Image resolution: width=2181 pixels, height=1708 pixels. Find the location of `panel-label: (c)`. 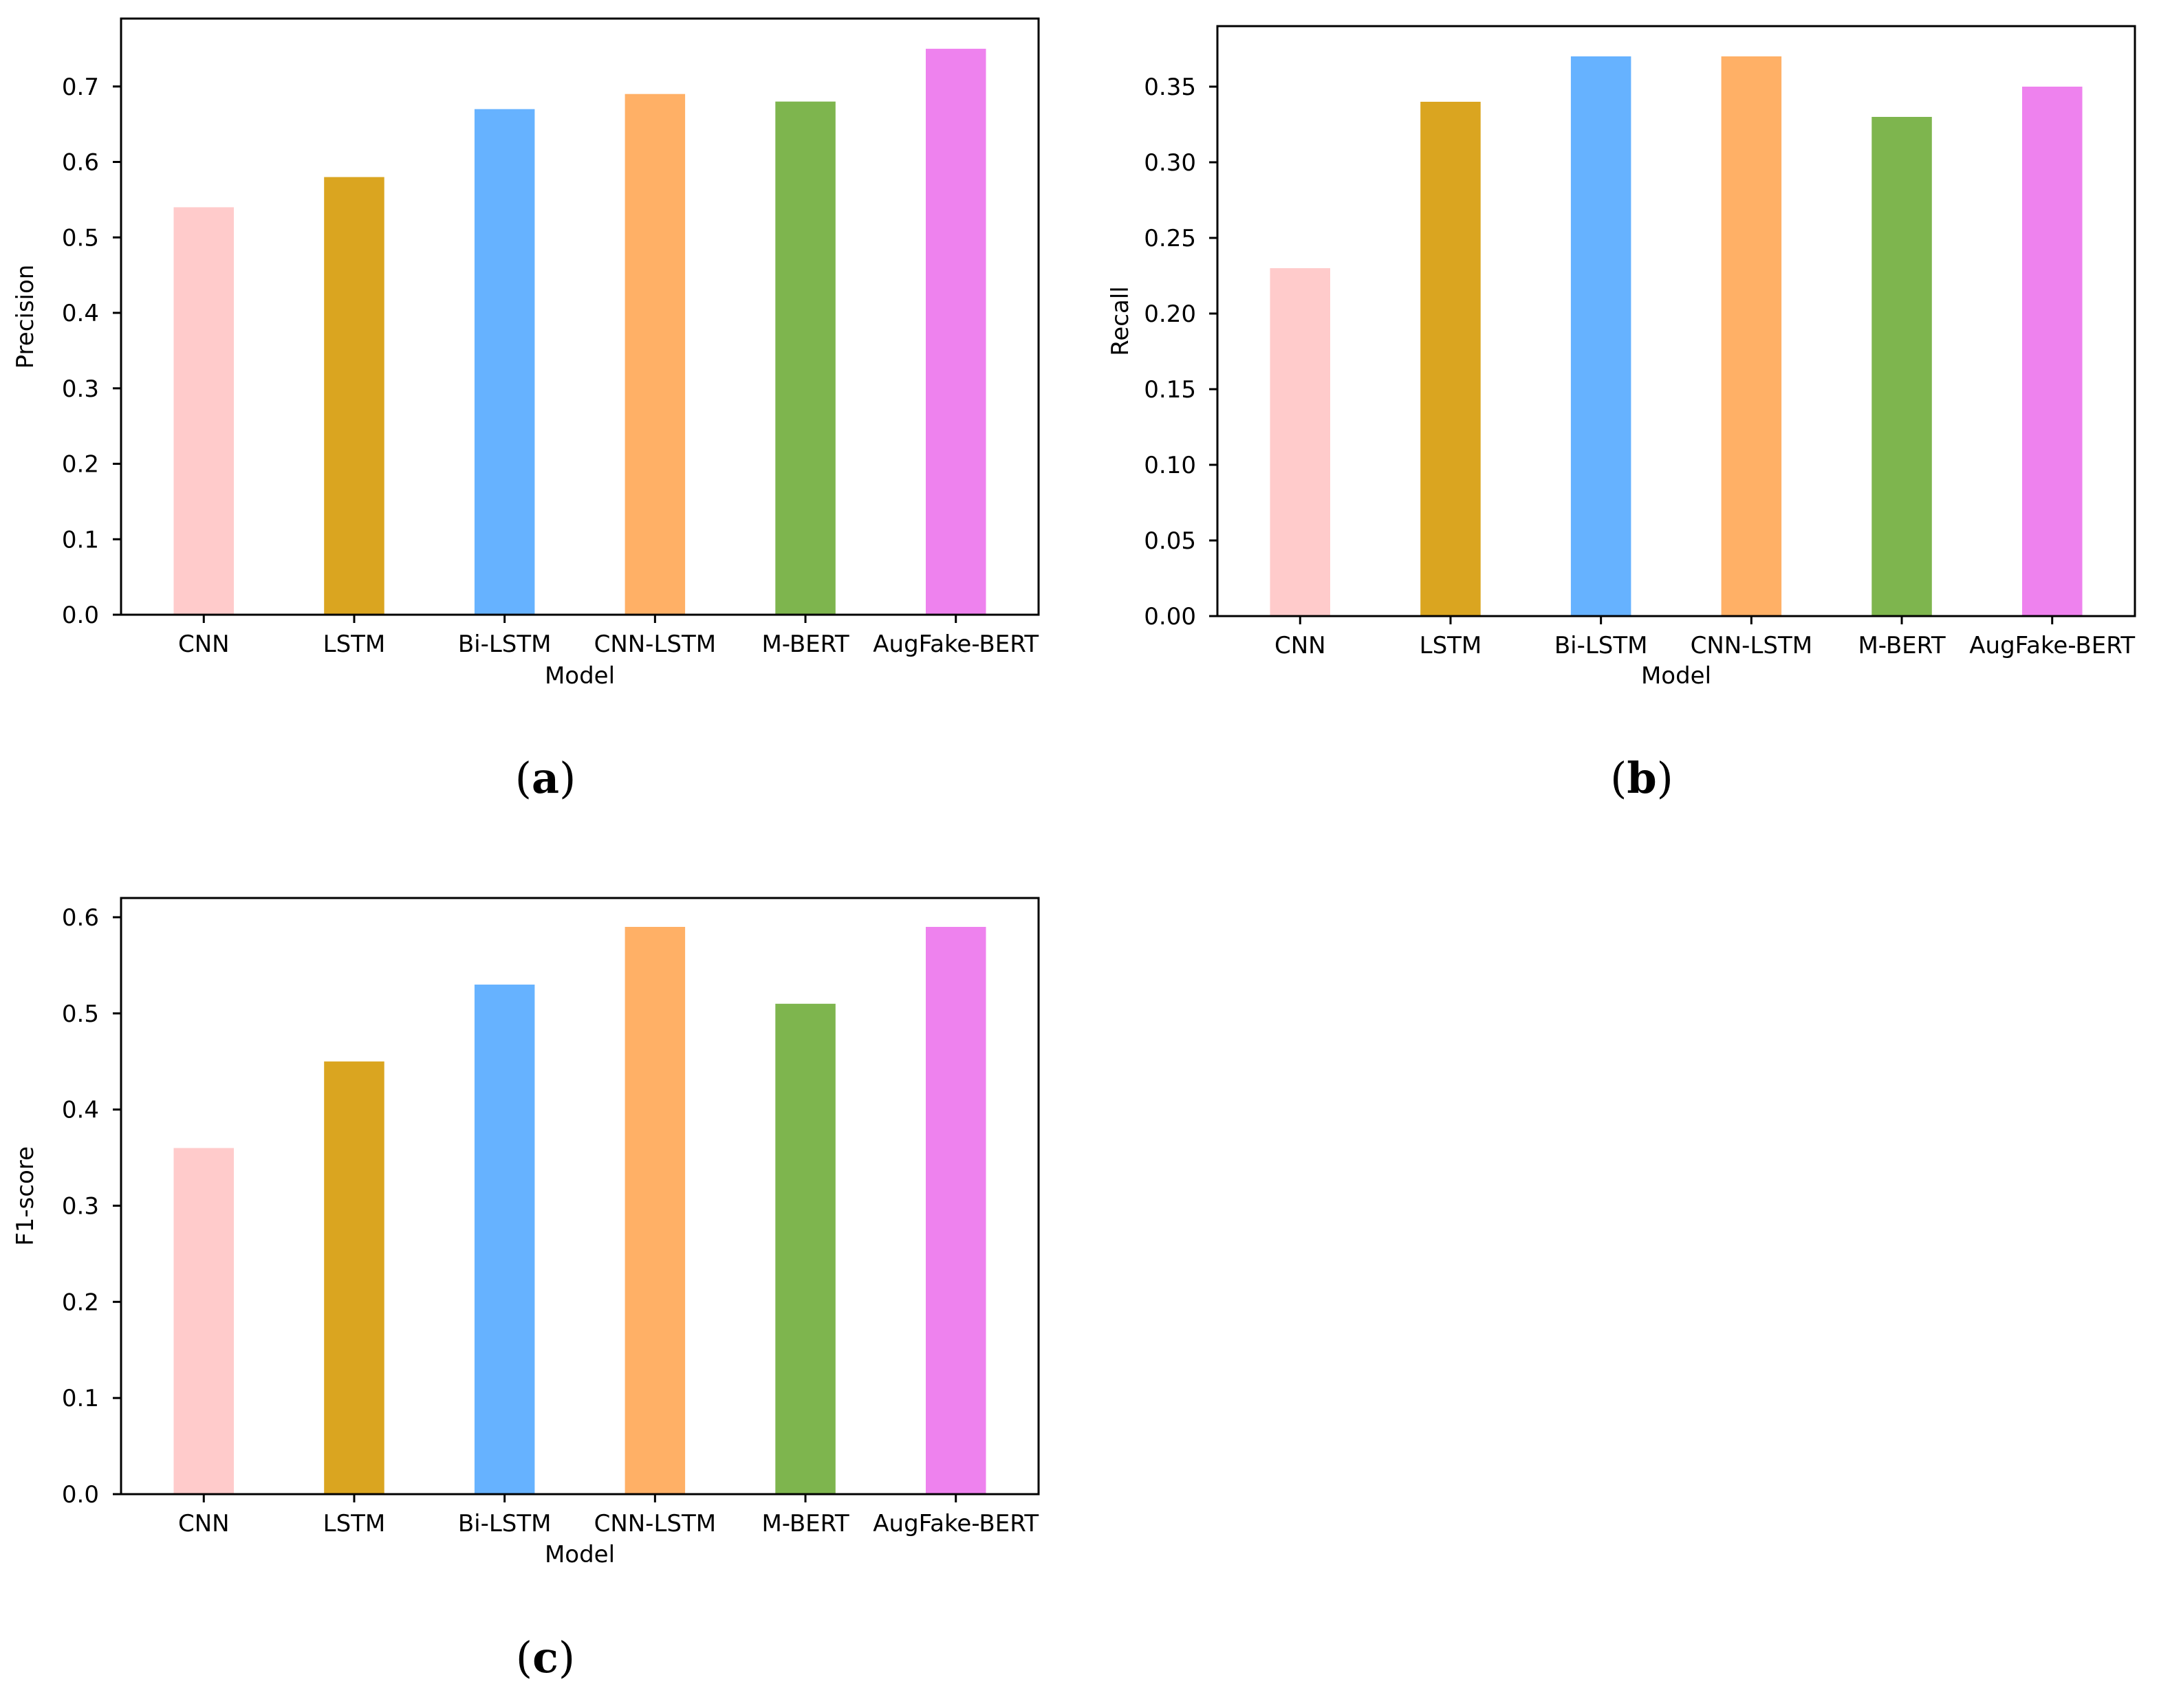

panel-label: (c) is located at coordinates (545, 1657).